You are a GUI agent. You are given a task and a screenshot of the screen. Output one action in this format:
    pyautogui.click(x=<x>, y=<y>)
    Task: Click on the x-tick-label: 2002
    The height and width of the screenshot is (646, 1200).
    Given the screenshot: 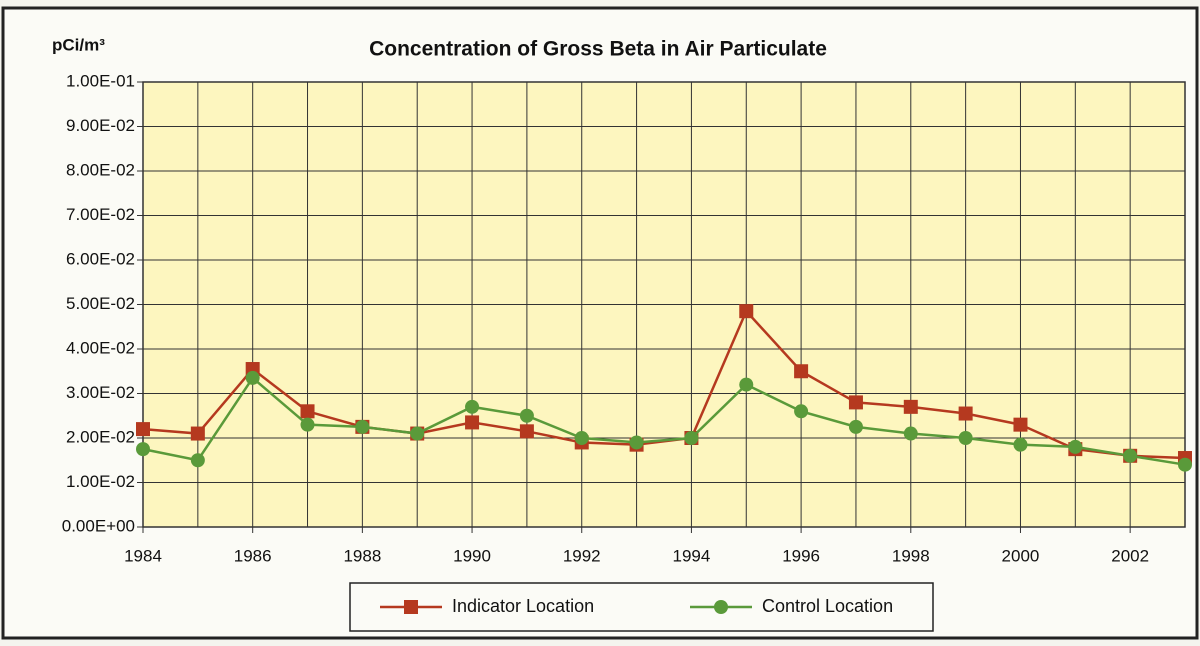 What is the action you would take?
    pyautogui.click(x=1130, y=555)
    